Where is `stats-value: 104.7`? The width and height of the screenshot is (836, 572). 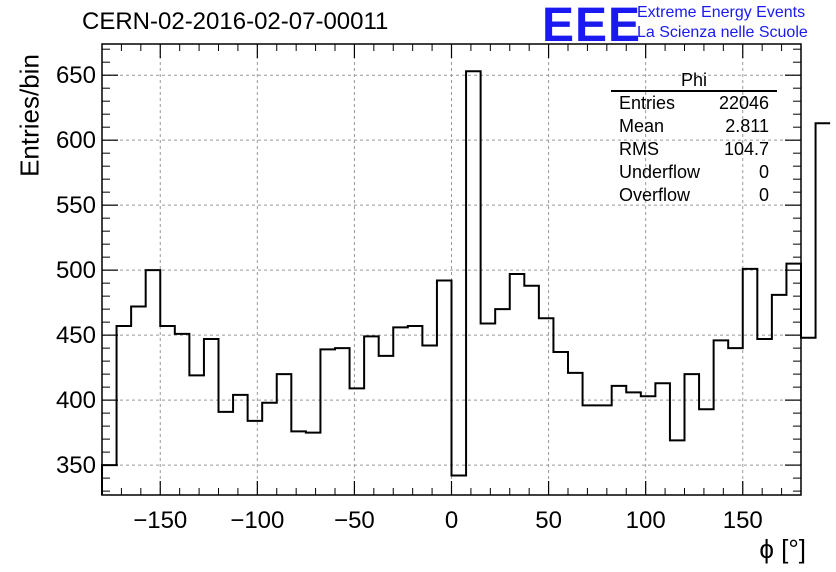
stats-value: 104.7 is located at coordinates (746, 149).